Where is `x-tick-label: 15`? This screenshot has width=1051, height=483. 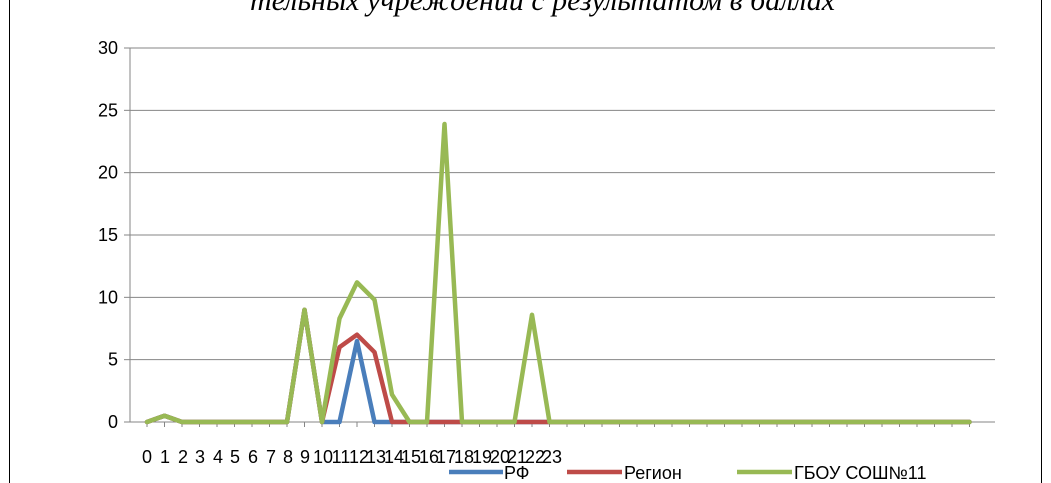
x-tick-label: 15 is located at coordinates (411, 457).